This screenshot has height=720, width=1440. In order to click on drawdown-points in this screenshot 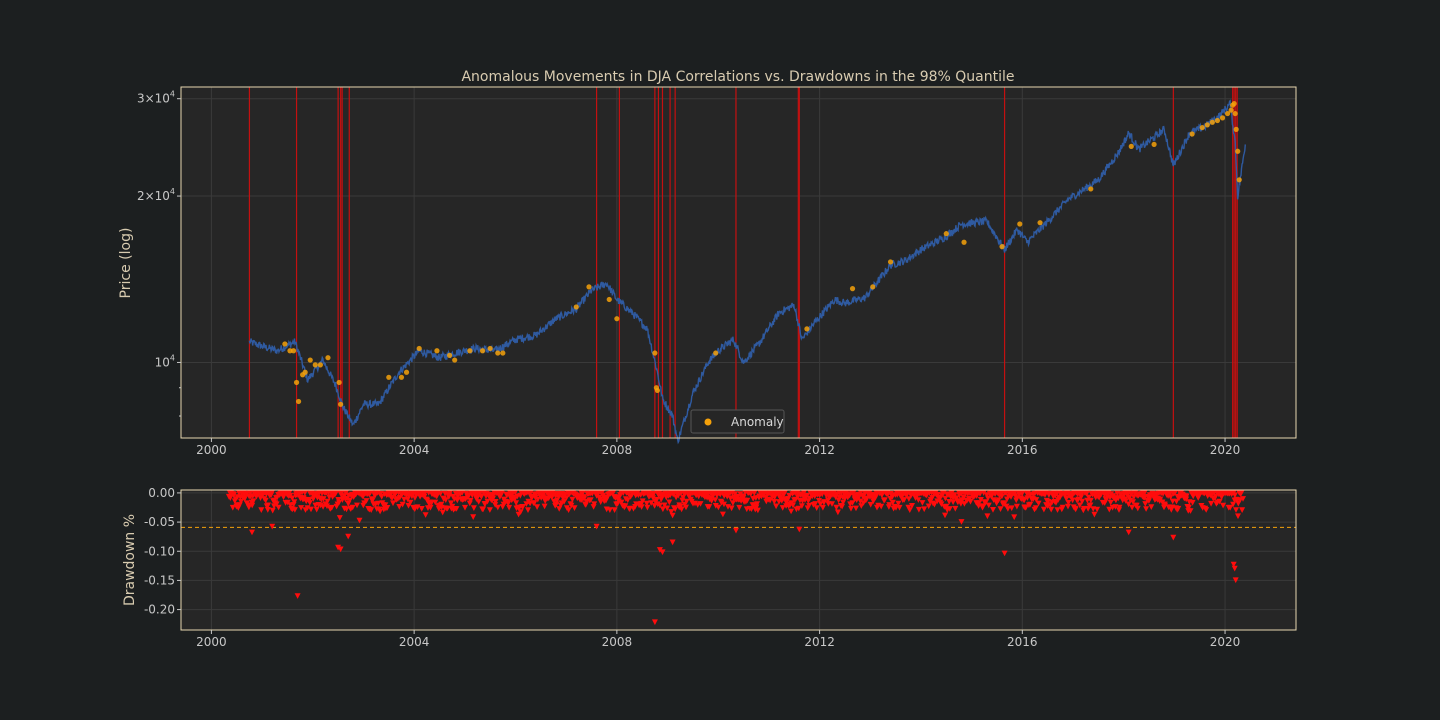, I will do `click(735, 557)`.